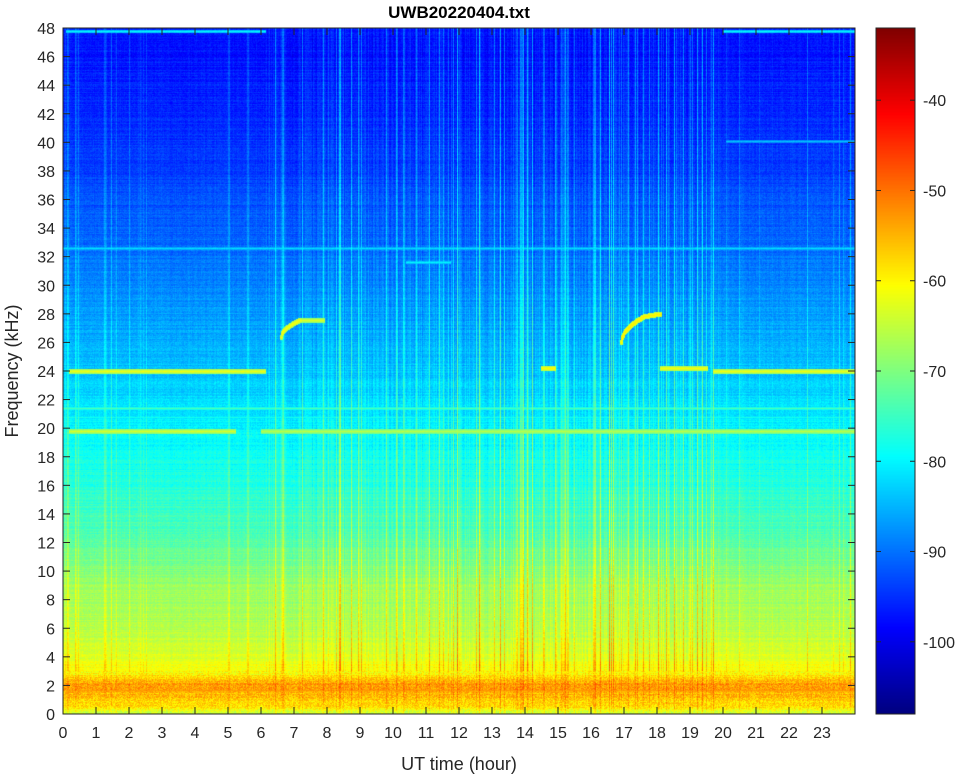 The width and height of the screenshot is (964, 776). What do you see at coordinates (459, 733) in the screenshot?
I see `x-tick-label: 12` at bounding box center [459, 733].